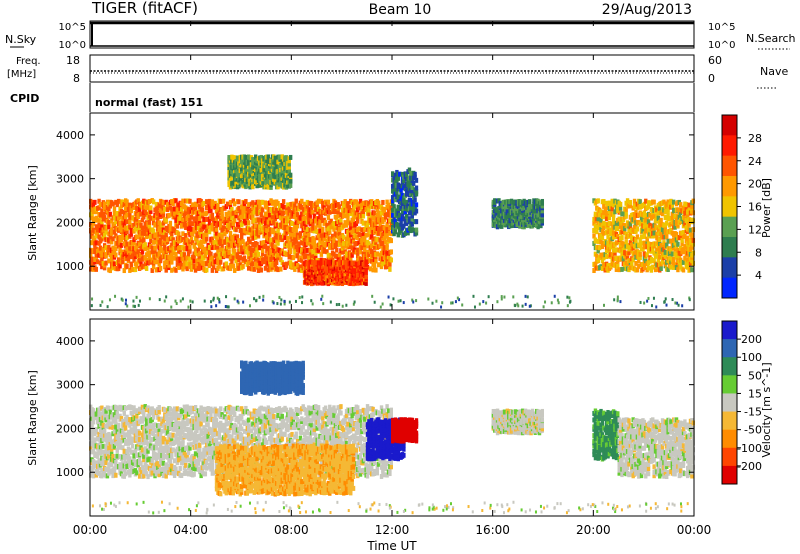  Describe the element at coordinates (729, 206) in the screenshot. I see `power-colorbar` at that location.